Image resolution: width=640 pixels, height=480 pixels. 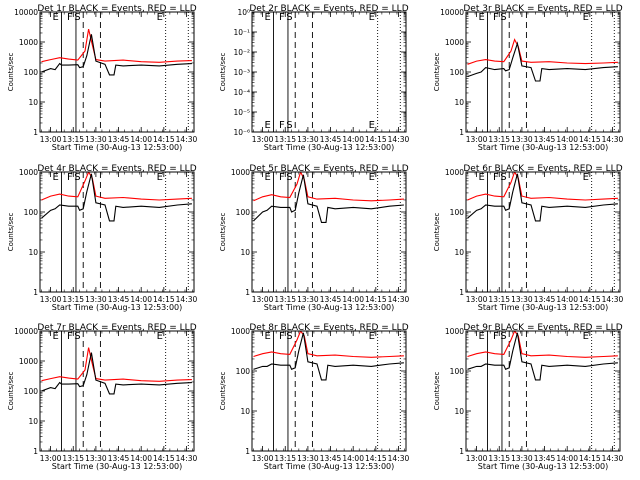 I want to click on marker-label-bottom: S, so click(x=289, y=125).